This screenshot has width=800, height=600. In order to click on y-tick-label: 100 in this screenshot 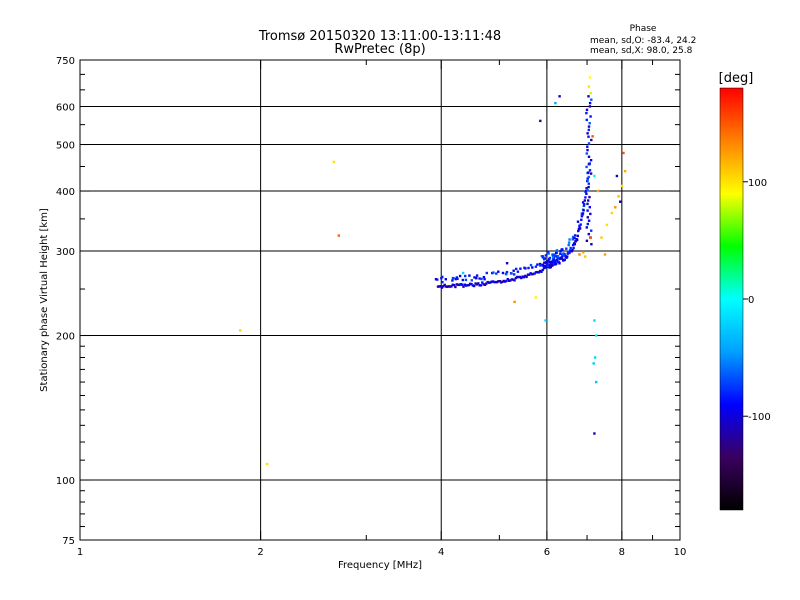, I will do `click(65, 481)`.